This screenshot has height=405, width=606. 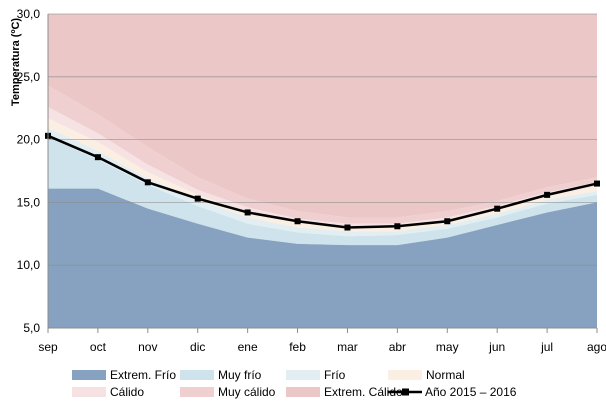 What do you see at coordinates (248, 347) in the screenshot?
I see `x-tick-label-ene: ene` at bounding box center [248, 347].